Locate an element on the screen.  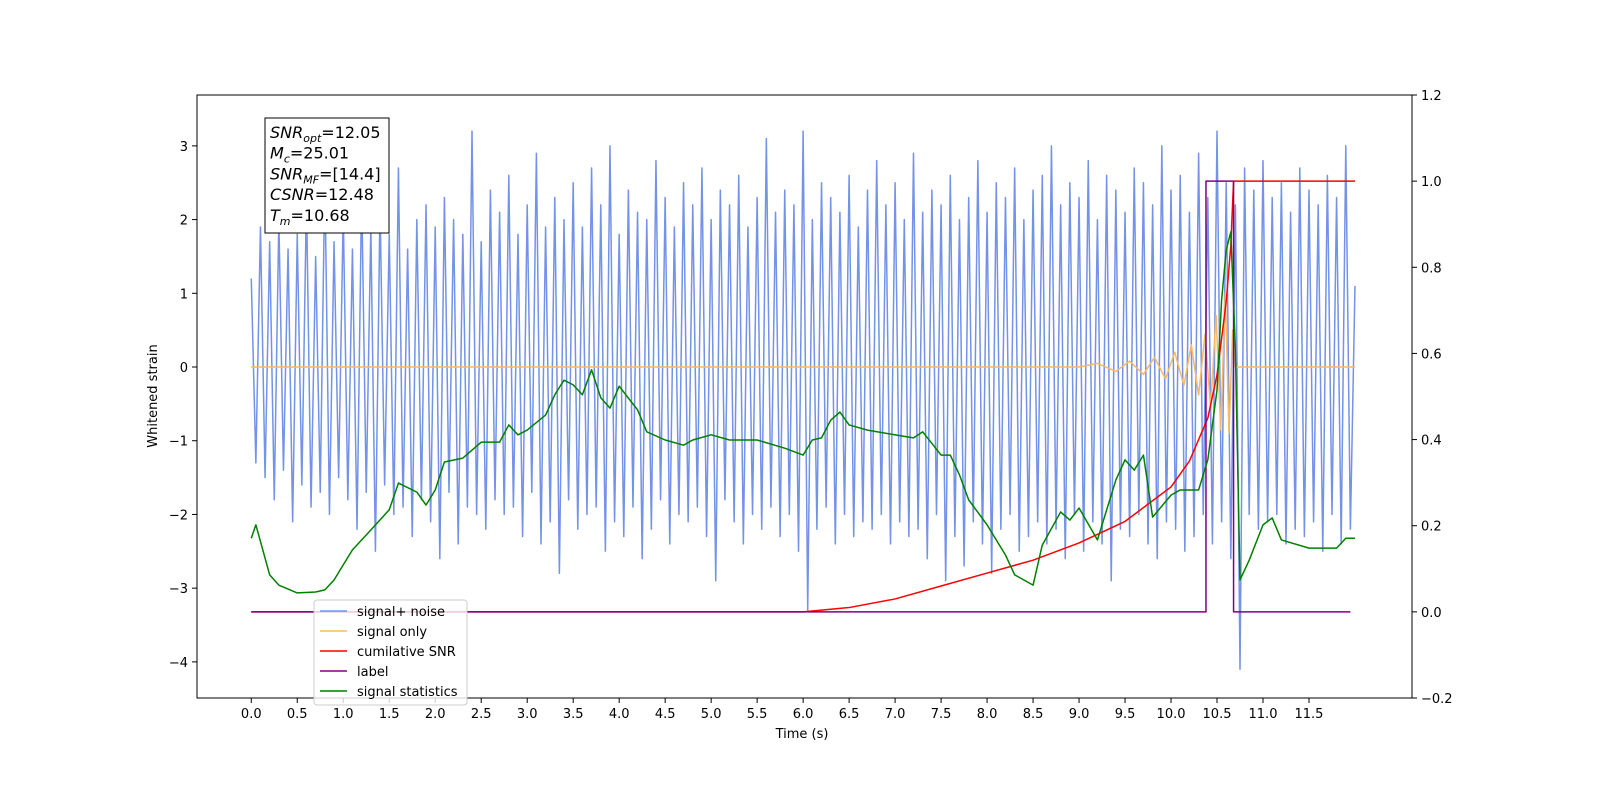
y2-tick-label: −0.2 is located at coordinates (1437, 699).